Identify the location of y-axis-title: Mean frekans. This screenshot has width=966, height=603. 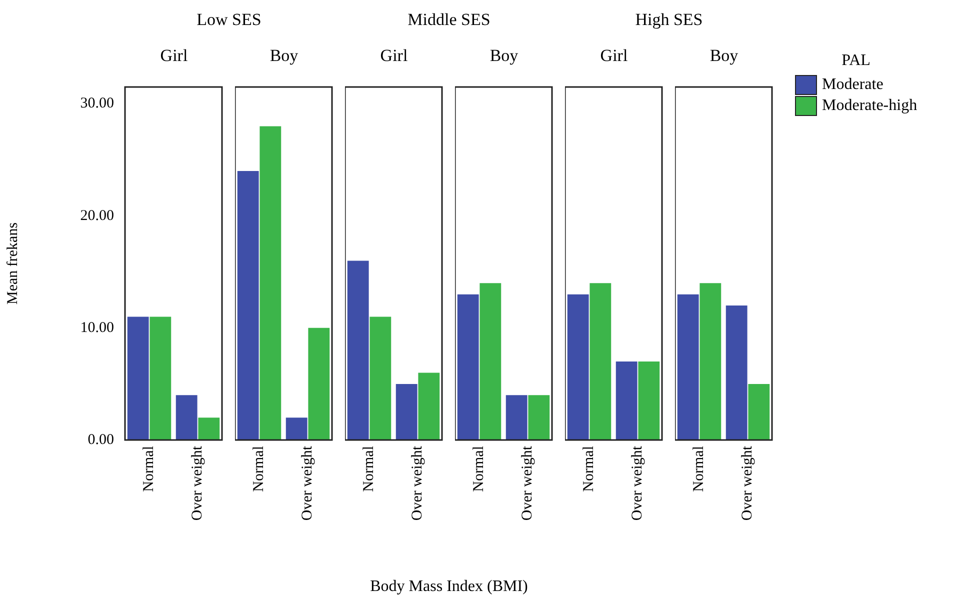
(12, 263).